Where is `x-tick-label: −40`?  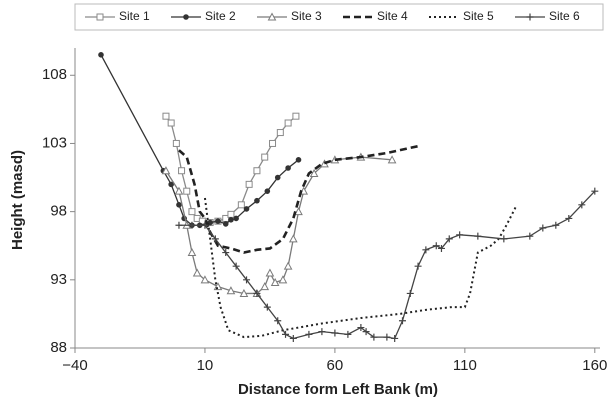 x-tick-label: −40 is located at coordinates (74, 365).